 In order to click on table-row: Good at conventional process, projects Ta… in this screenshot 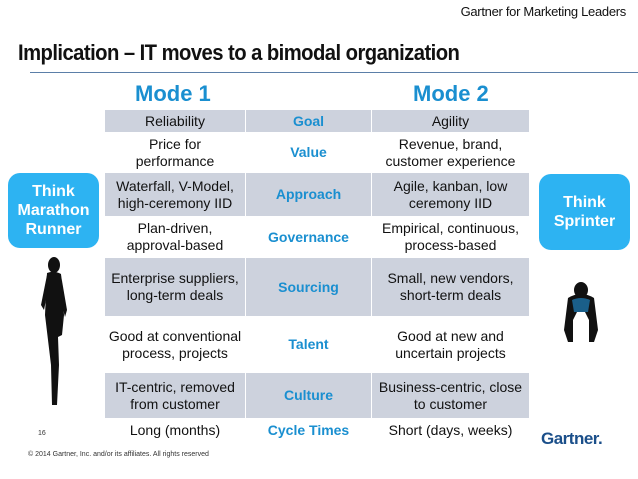, I will do `click(317, 344)`.